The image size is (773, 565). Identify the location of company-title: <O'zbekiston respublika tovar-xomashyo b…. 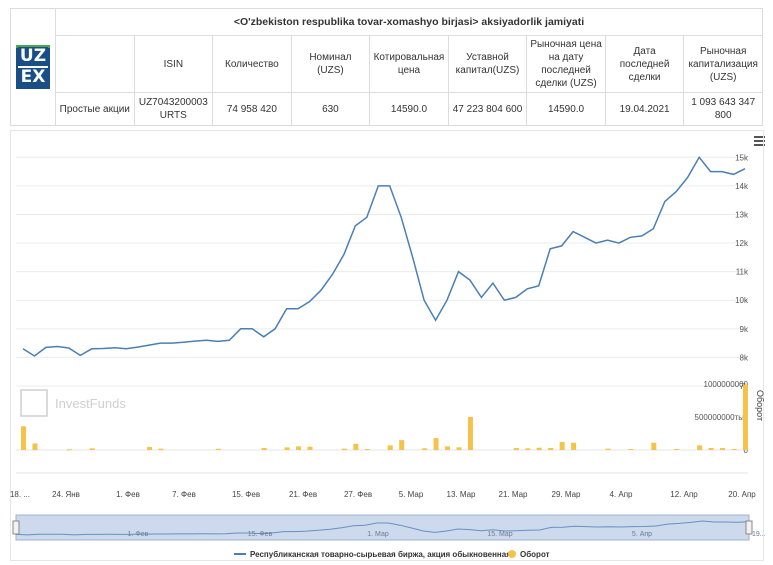
(409, 22).